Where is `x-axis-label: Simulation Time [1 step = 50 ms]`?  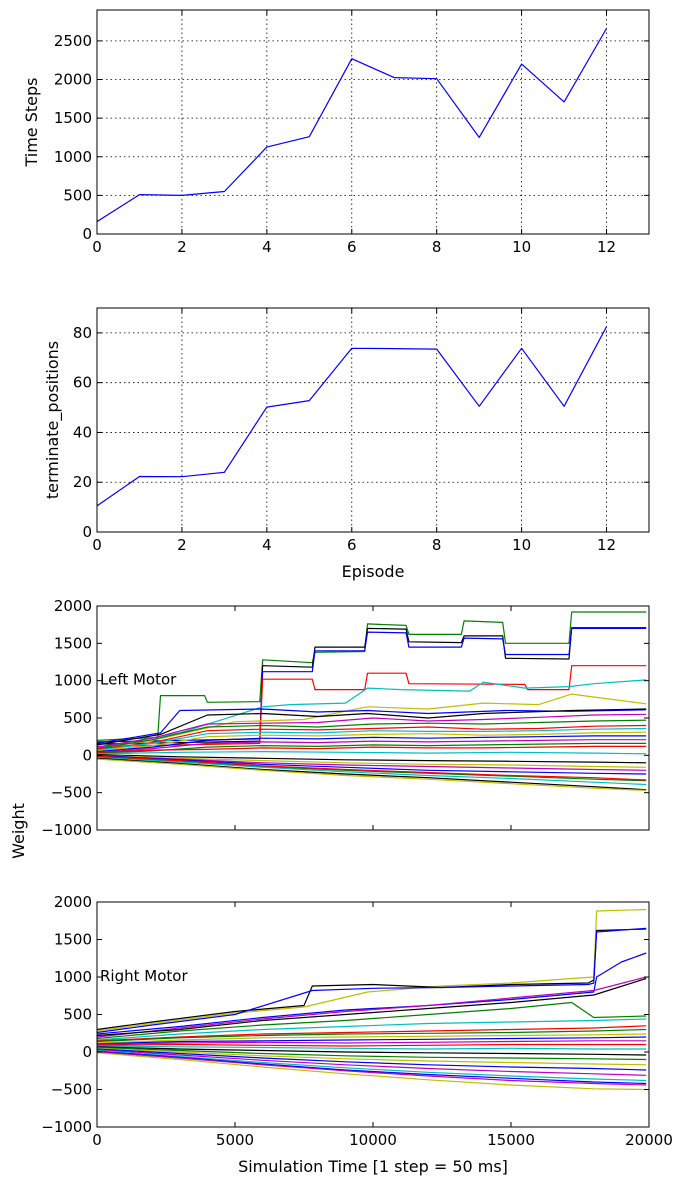
x-axis-label: Simulation Time [1 step = 50 ms] is located at coordinates (373, 1166).